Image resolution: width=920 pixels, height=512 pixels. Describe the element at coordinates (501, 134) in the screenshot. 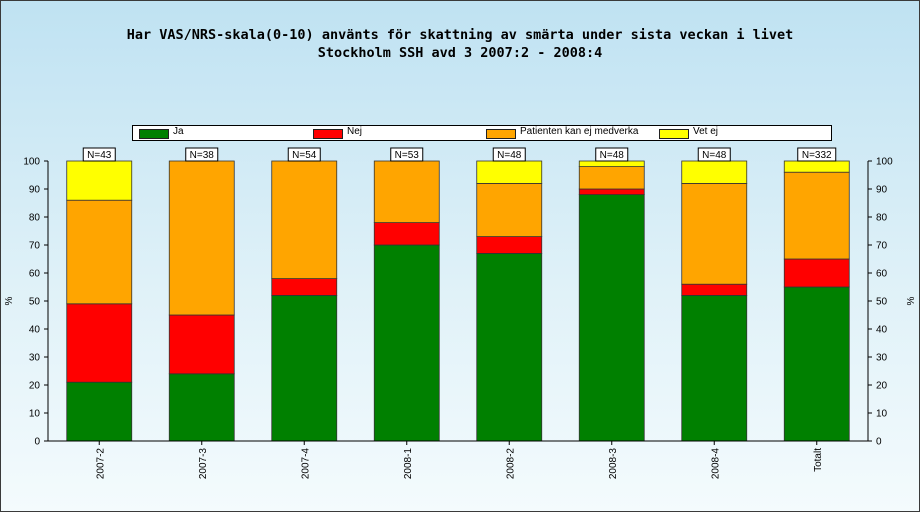

I see `legend-swatch-patienten` at that location.